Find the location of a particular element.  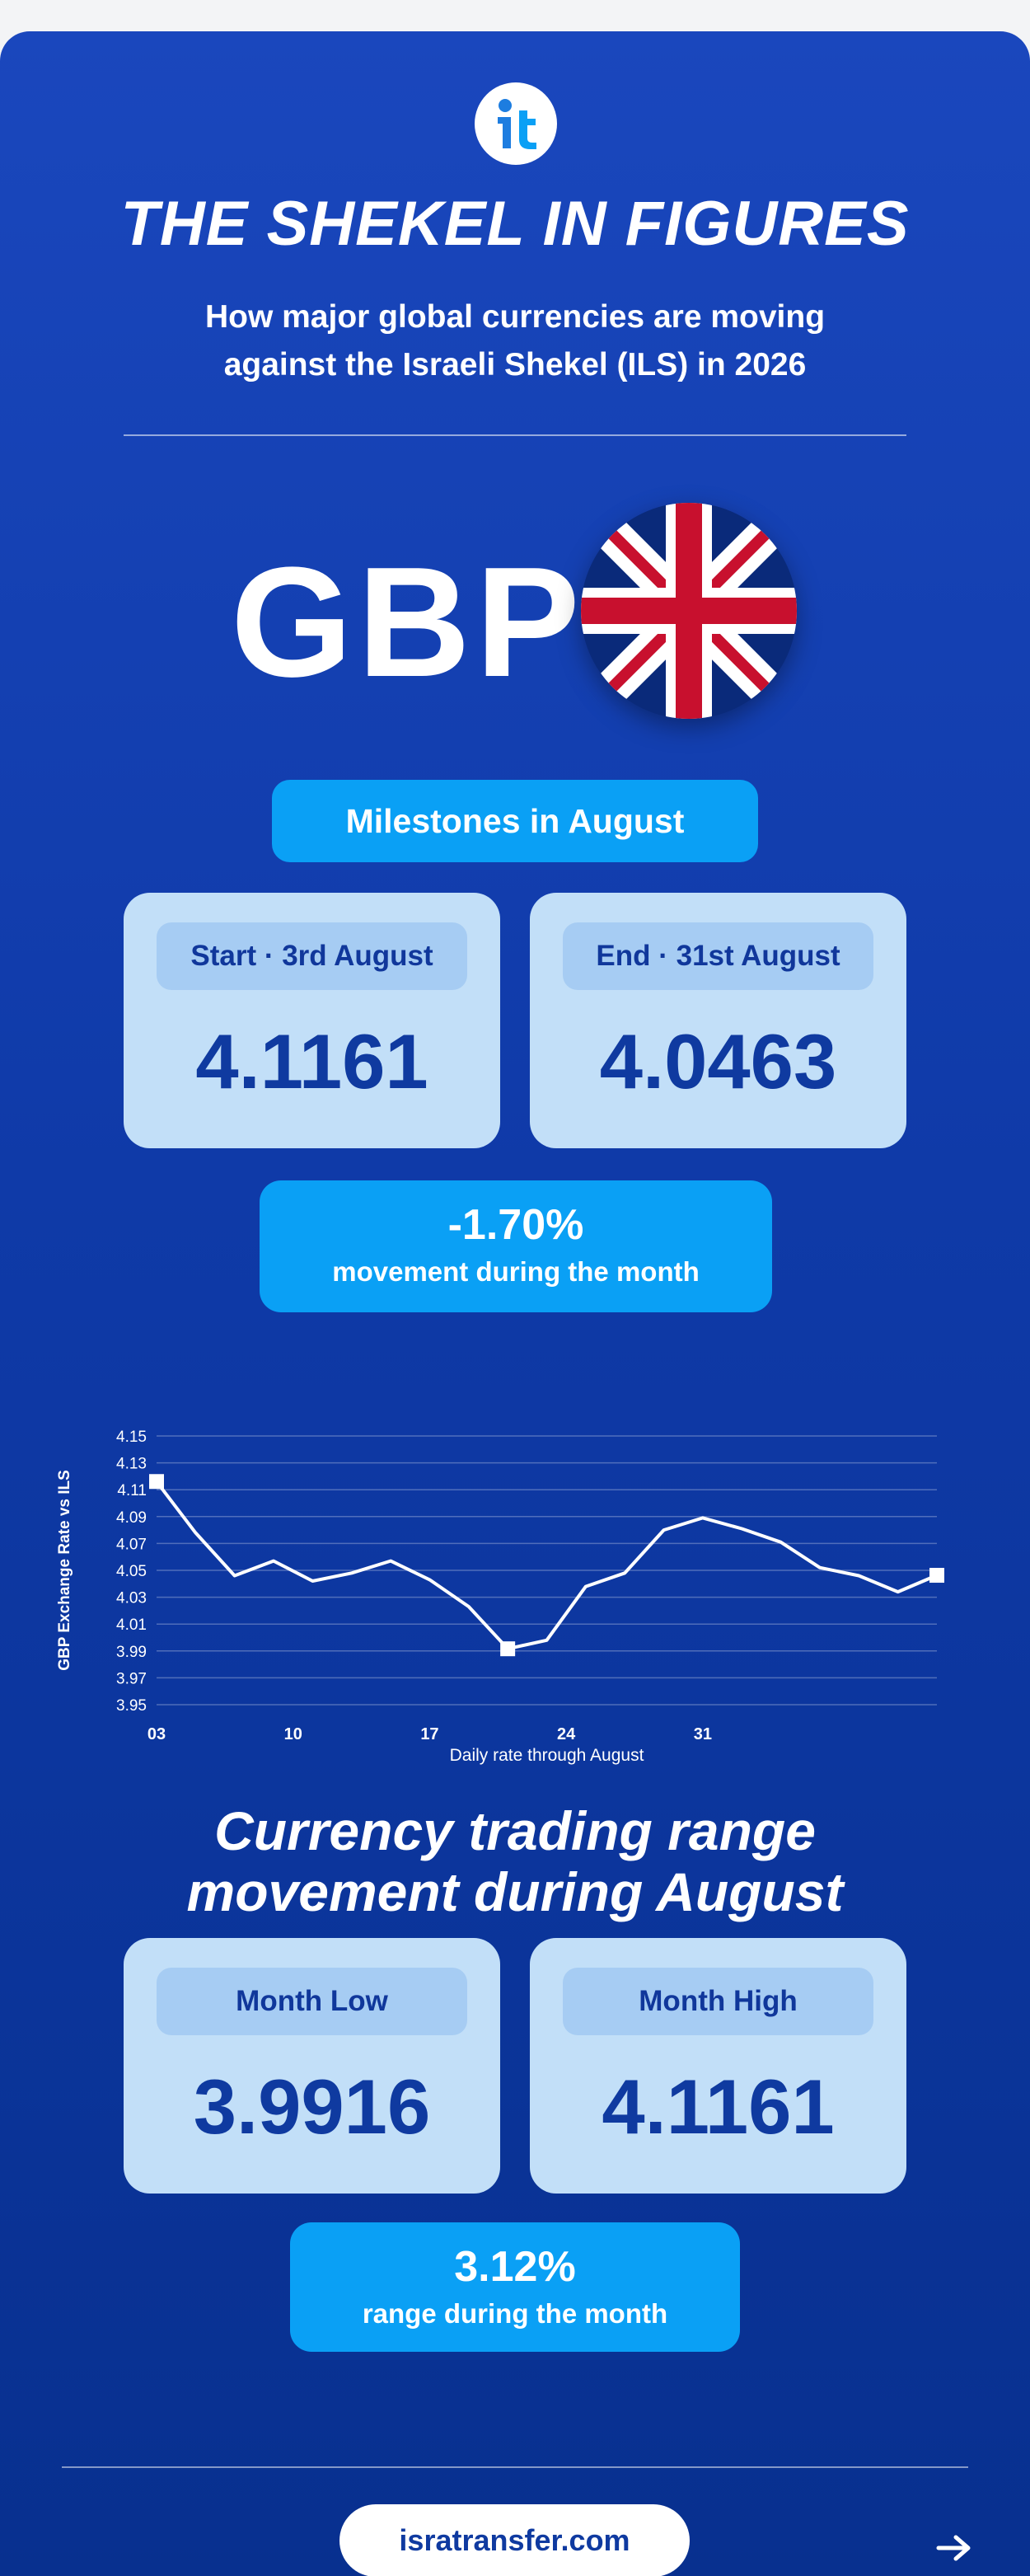

y-axis-label: GBP Exchange Rate vs ILS is located at coordinates (64, 1571).